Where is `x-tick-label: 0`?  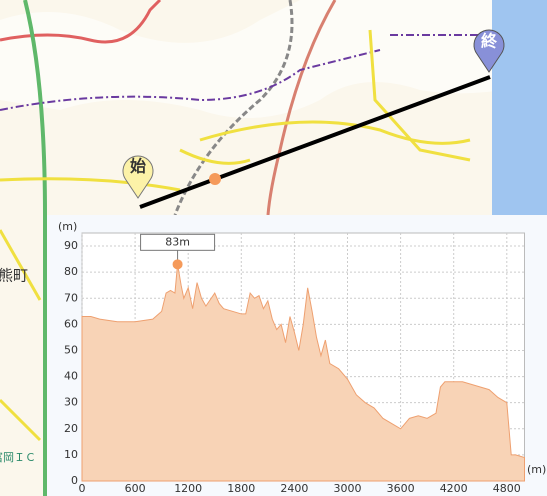
x-tick-label: 0 is located at coordinates (82, 488).